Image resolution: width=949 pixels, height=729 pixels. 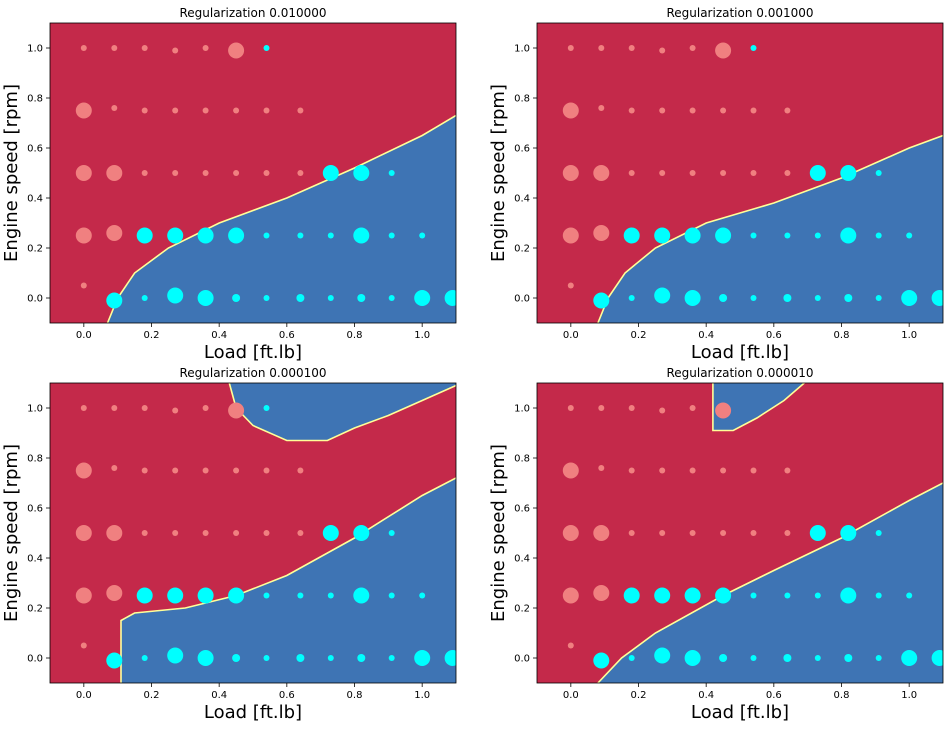 What do you see at coordinates (571, 335) in the screenshot?
I see `x-tick-label: 0.0` at bounding box center [571, 335].